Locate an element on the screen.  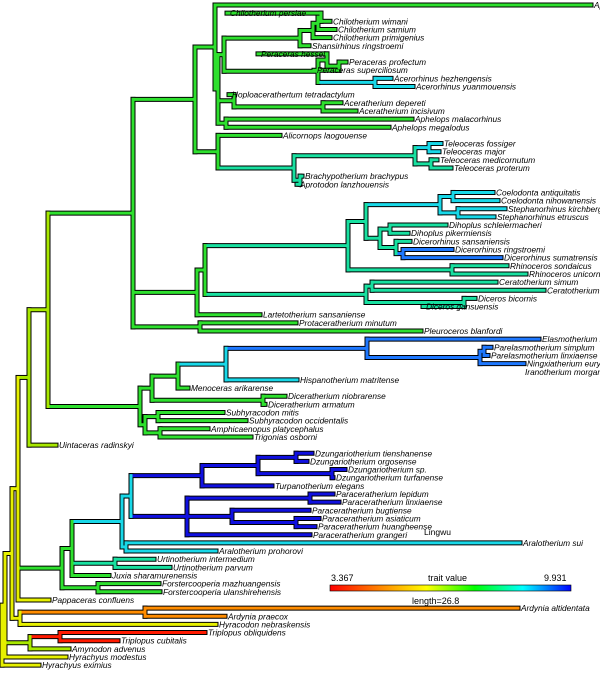
tip-label: Juxia sharamurenensis is located at coordinates (154, 576).